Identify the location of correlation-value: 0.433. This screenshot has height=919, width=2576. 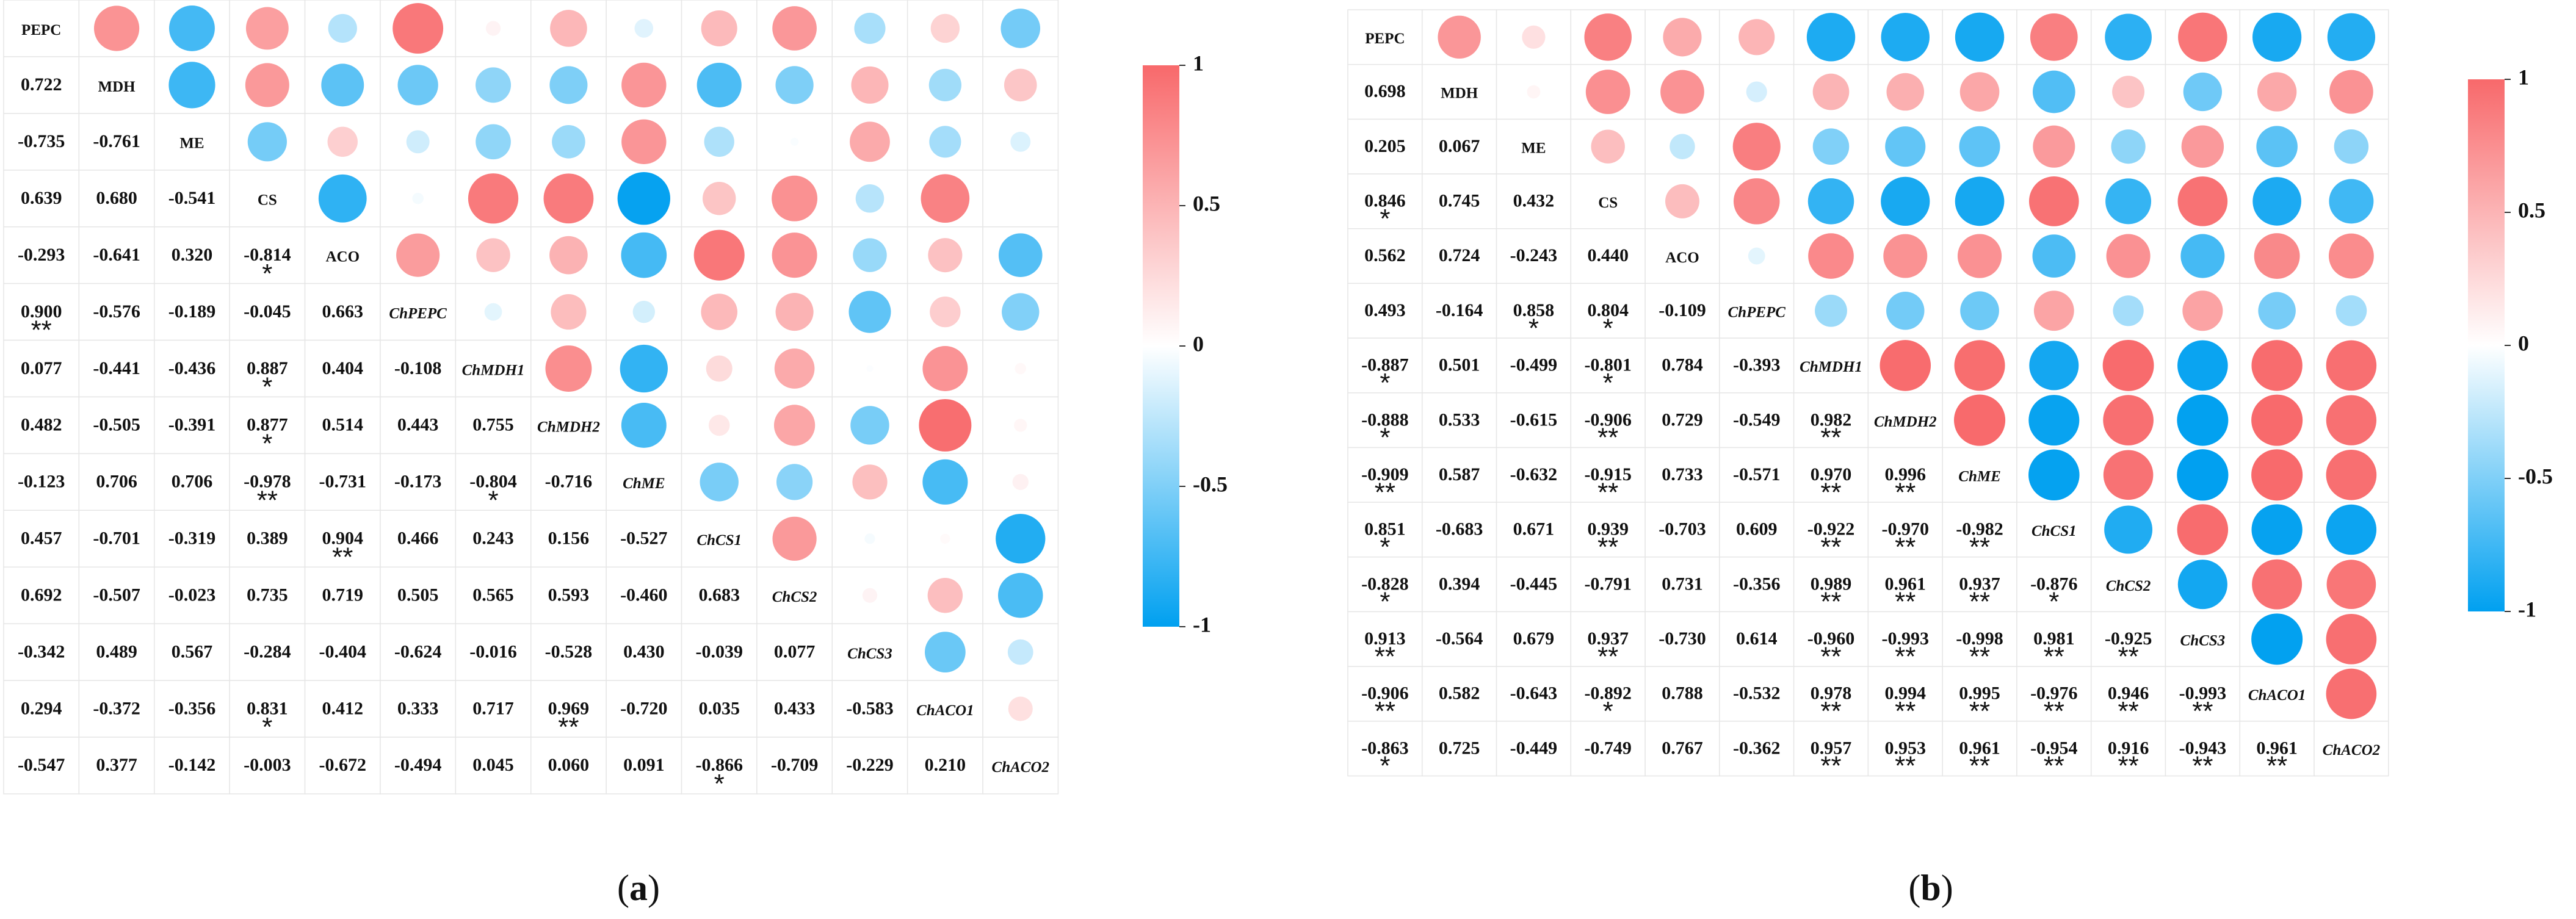
(795, 708).